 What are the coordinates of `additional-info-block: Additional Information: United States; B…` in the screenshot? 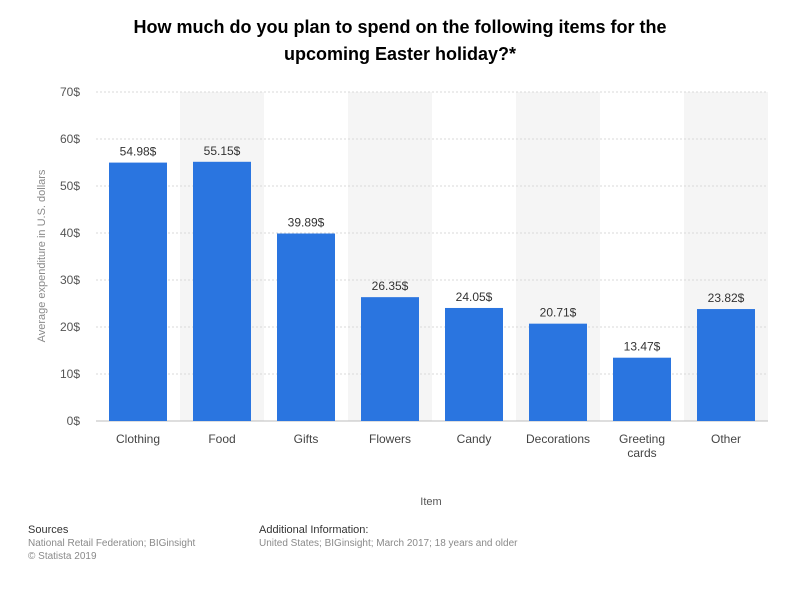 It's located at (388, 537).